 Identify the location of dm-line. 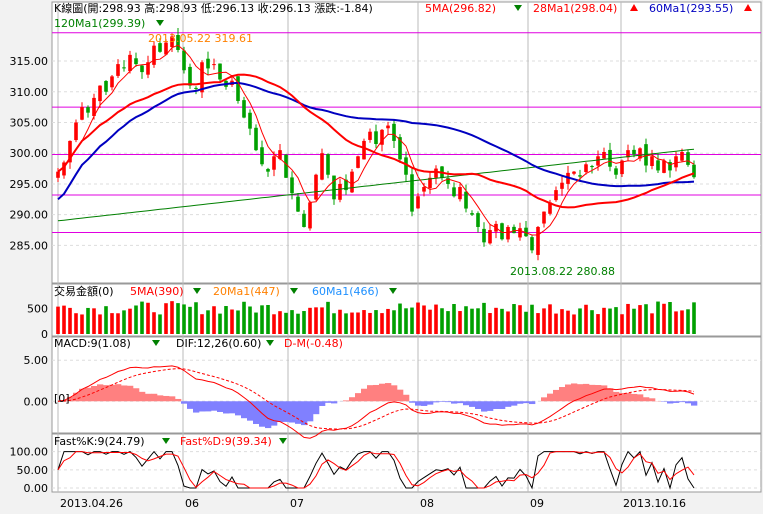
(376, 399).